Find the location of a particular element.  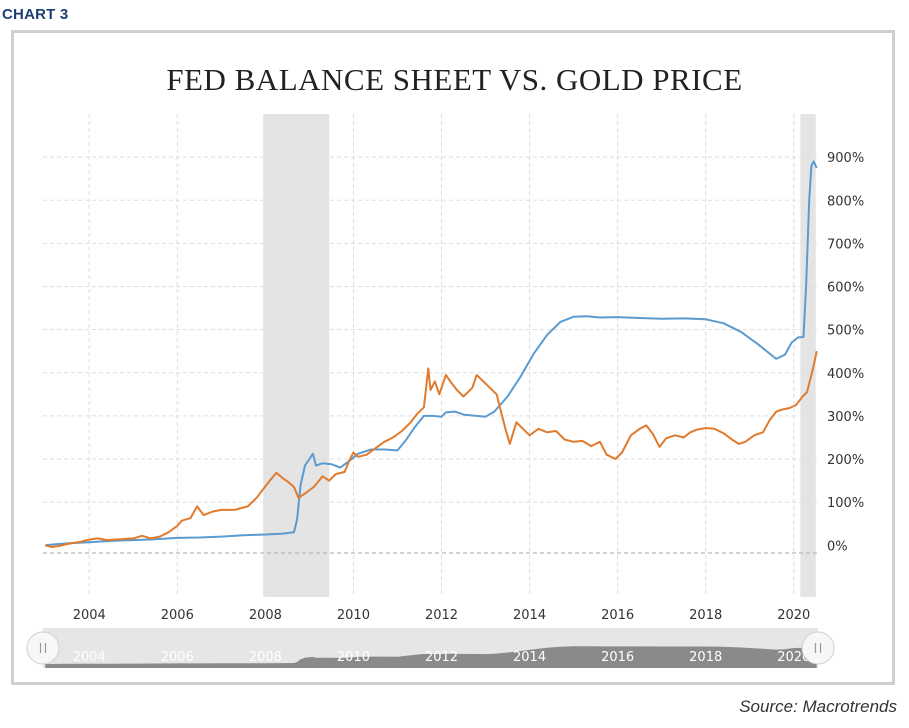

navigator-tick-label: 2016 is located at coordinates (617, 657).